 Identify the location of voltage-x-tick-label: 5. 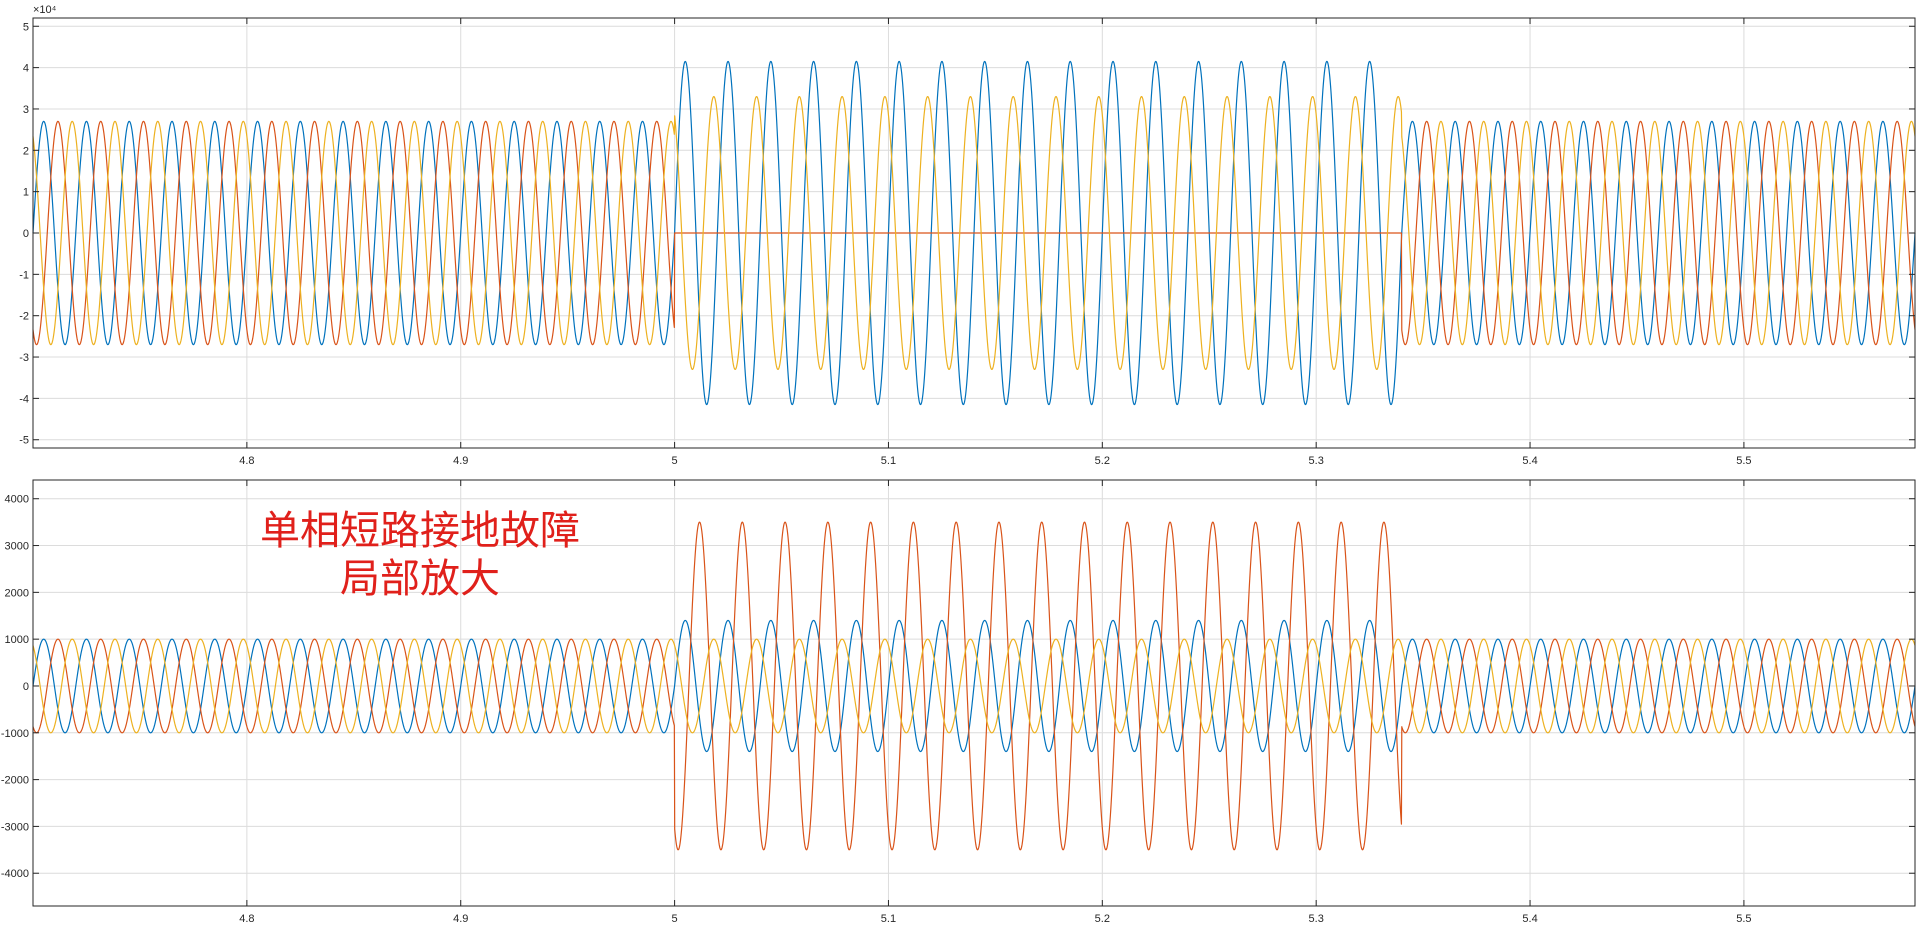
(675, 461).